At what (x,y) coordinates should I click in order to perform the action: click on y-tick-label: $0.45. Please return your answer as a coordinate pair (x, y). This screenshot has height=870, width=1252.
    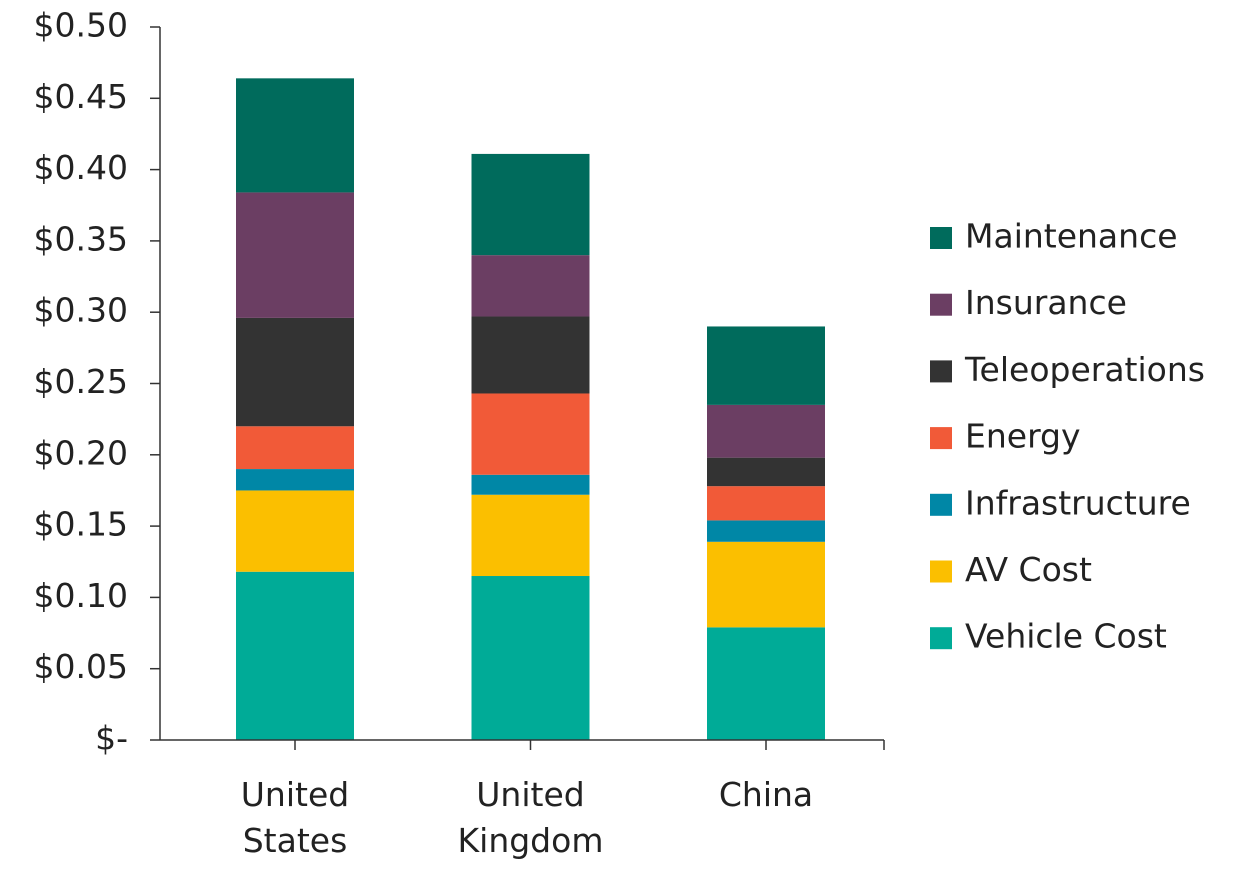
    Looking at the image, I should click on (81, 96).